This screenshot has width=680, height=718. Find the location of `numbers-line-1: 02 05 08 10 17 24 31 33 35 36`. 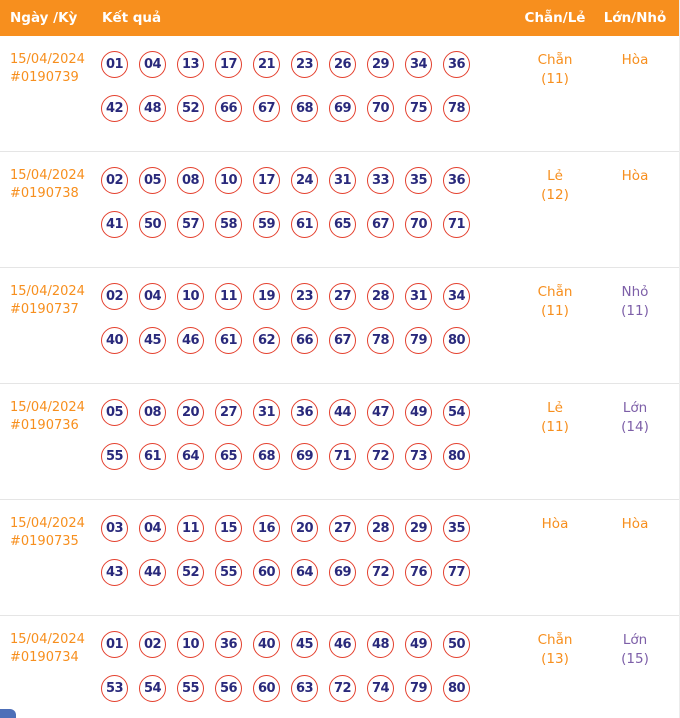

numbers-line-1: 02 05 08 10 17 24 31 33 35 36 is located at coordinates (310, 180).